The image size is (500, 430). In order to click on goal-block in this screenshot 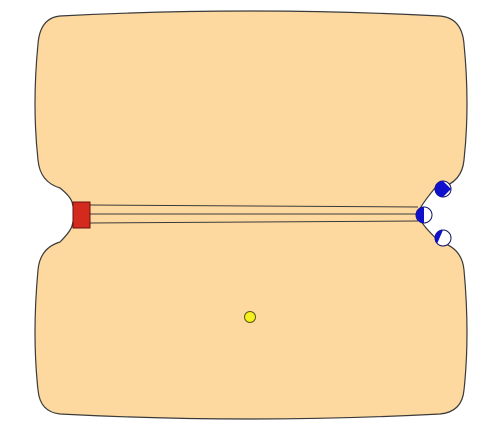, I will do `click(81, 215)`.